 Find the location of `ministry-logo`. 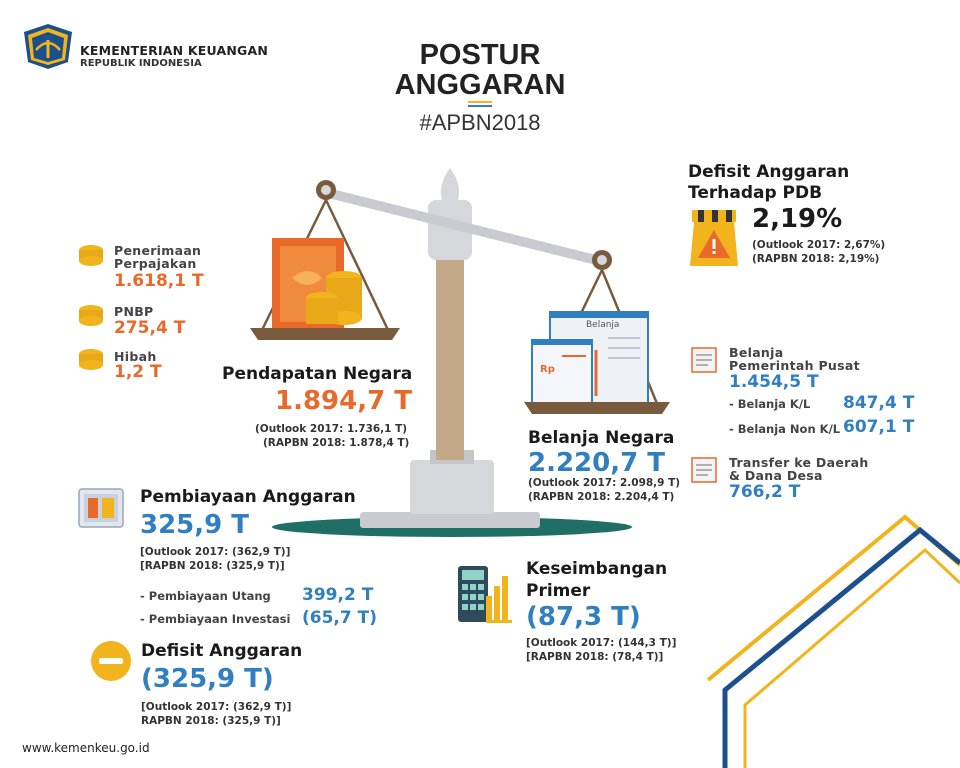

ministry-logo is located at coordinates (48, 46).